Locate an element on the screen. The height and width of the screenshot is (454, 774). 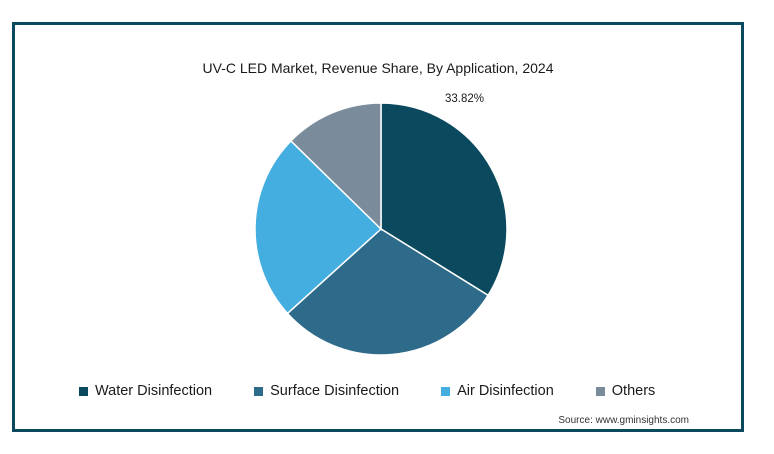
legend-swatch-others is located at coordinates (600, 391).